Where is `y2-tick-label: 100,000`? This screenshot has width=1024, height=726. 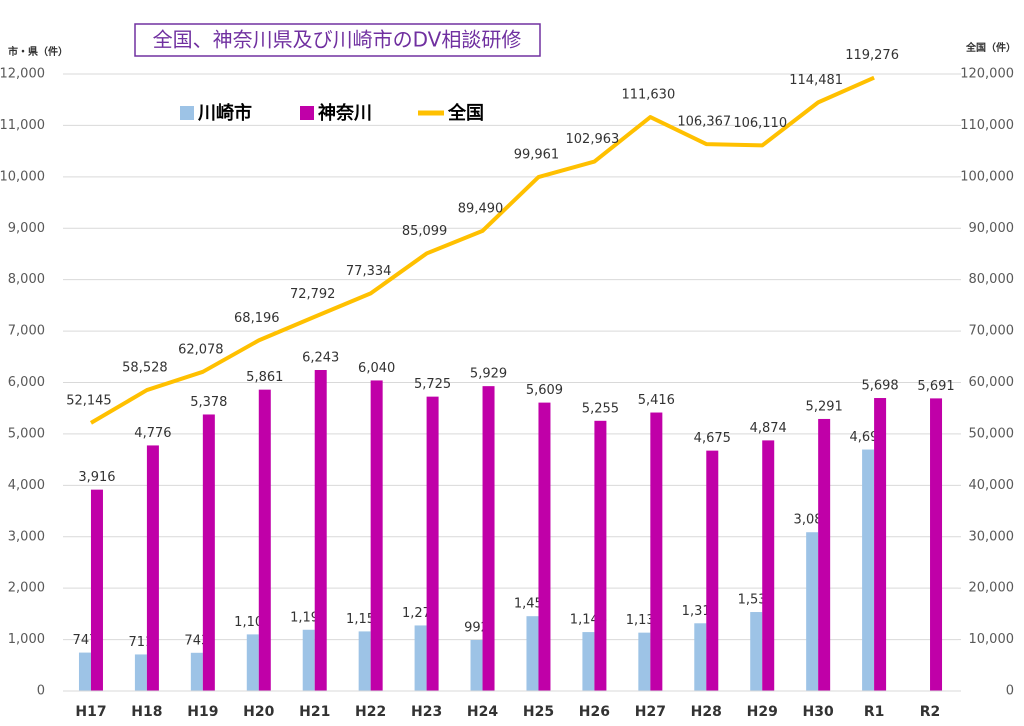 y2-tick-label: 100,000 is located at coordinates (987, 176).